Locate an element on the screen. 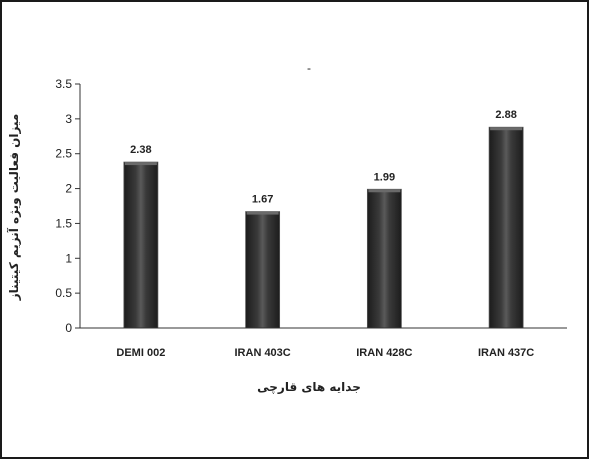 The height and width of the screenshot is (461, 589). x-axis: DEMI 002 IRAN 403C IRAN 428C IRAN 437C is located at coordinates (323, 343).